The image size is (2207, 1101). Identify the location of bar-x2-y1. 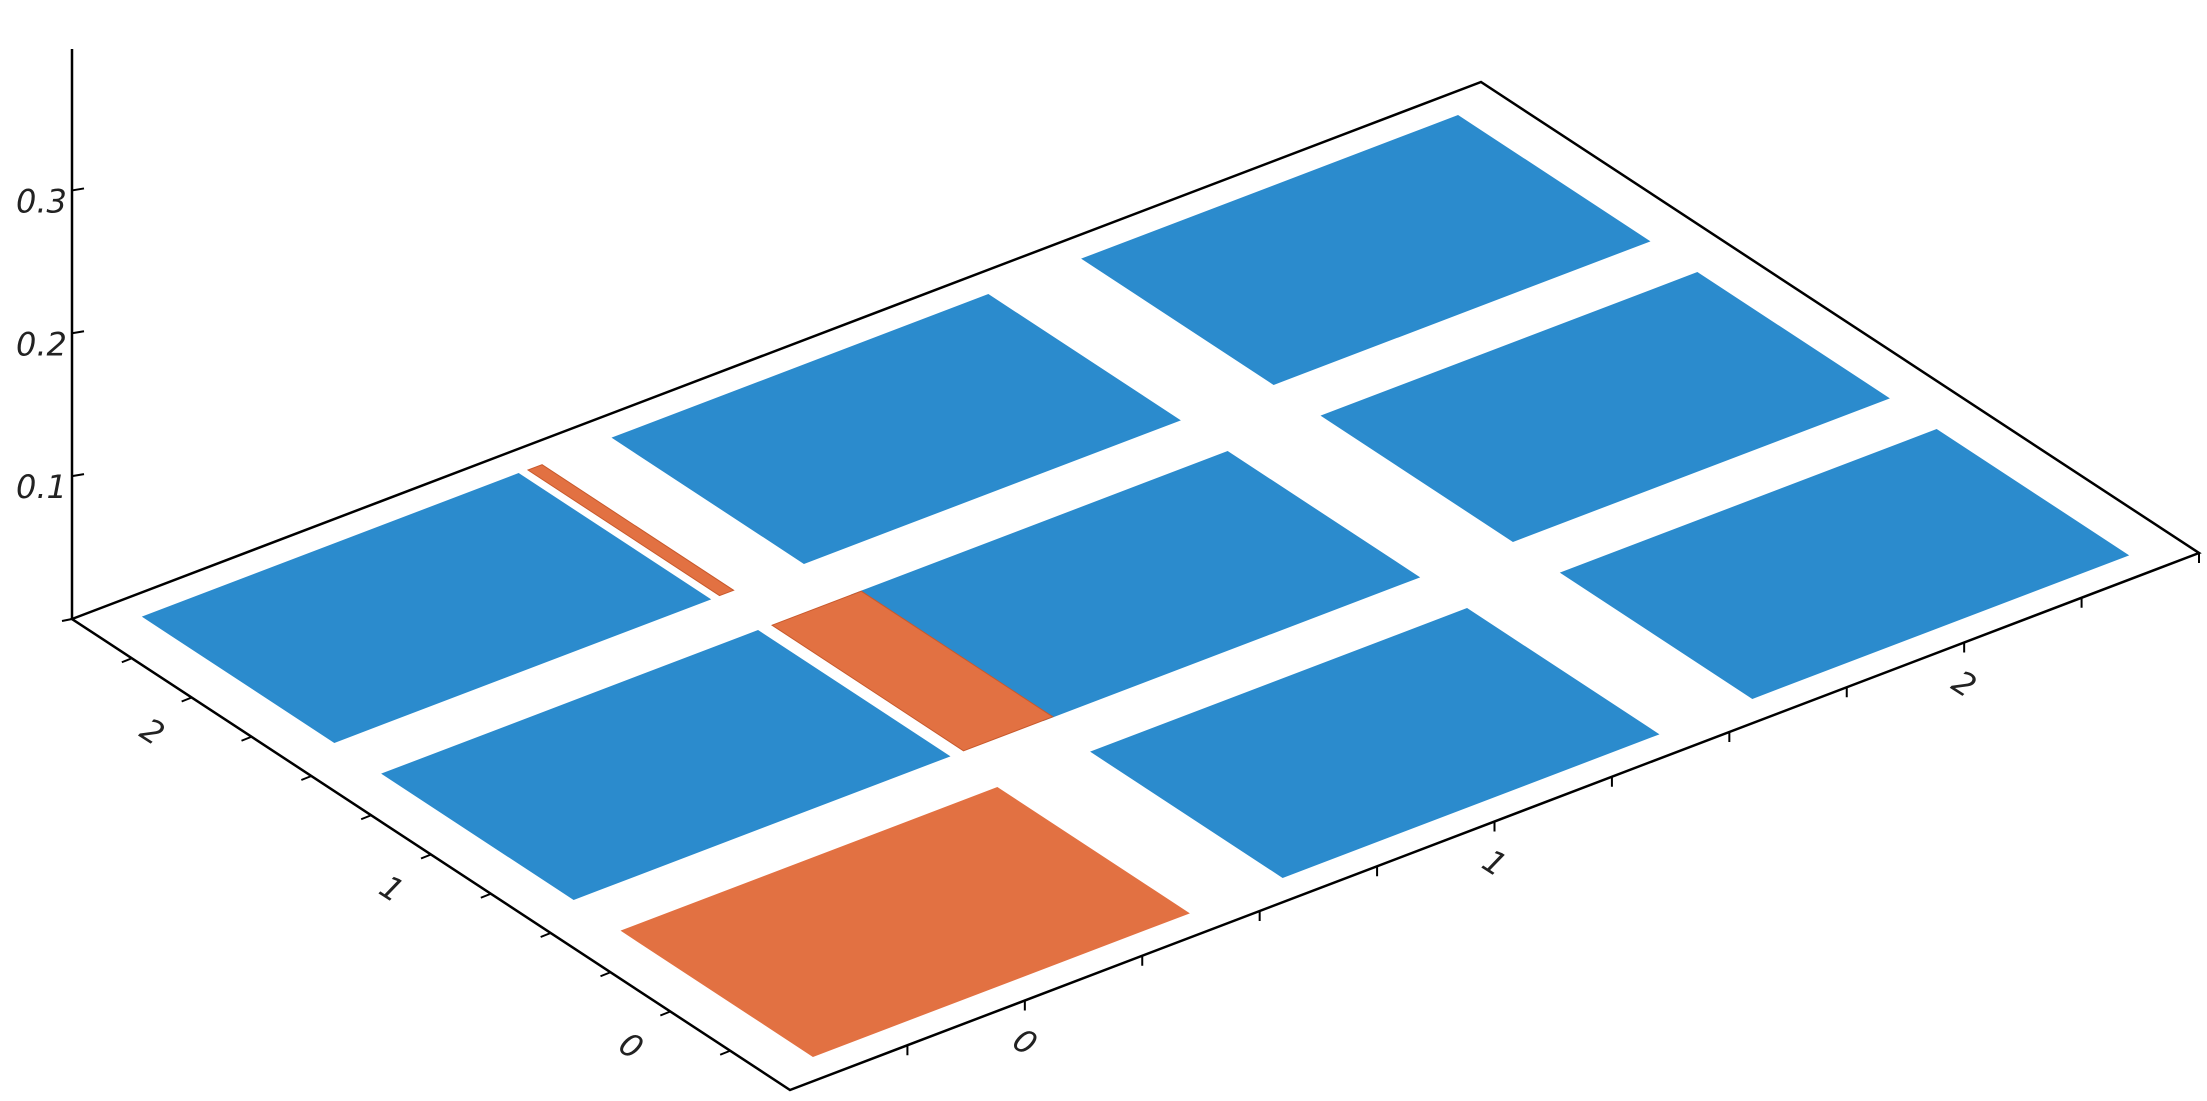
(896, 429).